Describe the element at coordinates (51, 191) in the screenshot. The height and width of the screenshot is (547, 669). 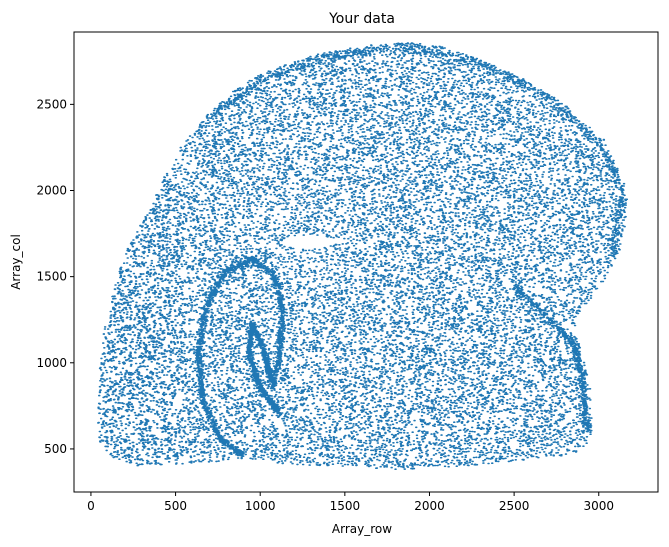
I see `y-tick-label: 2000` at that location.